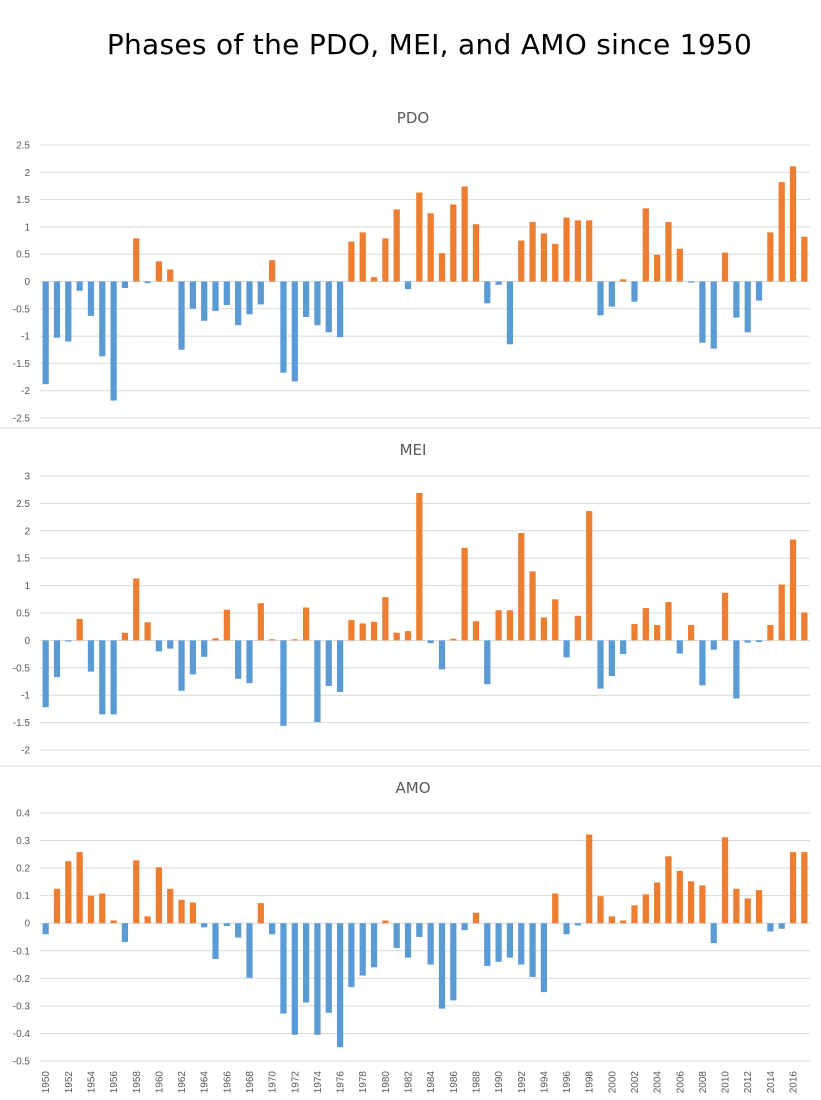 The image size is (821, 1100). I want to click on mei-bar-1963, so click(192, 657).